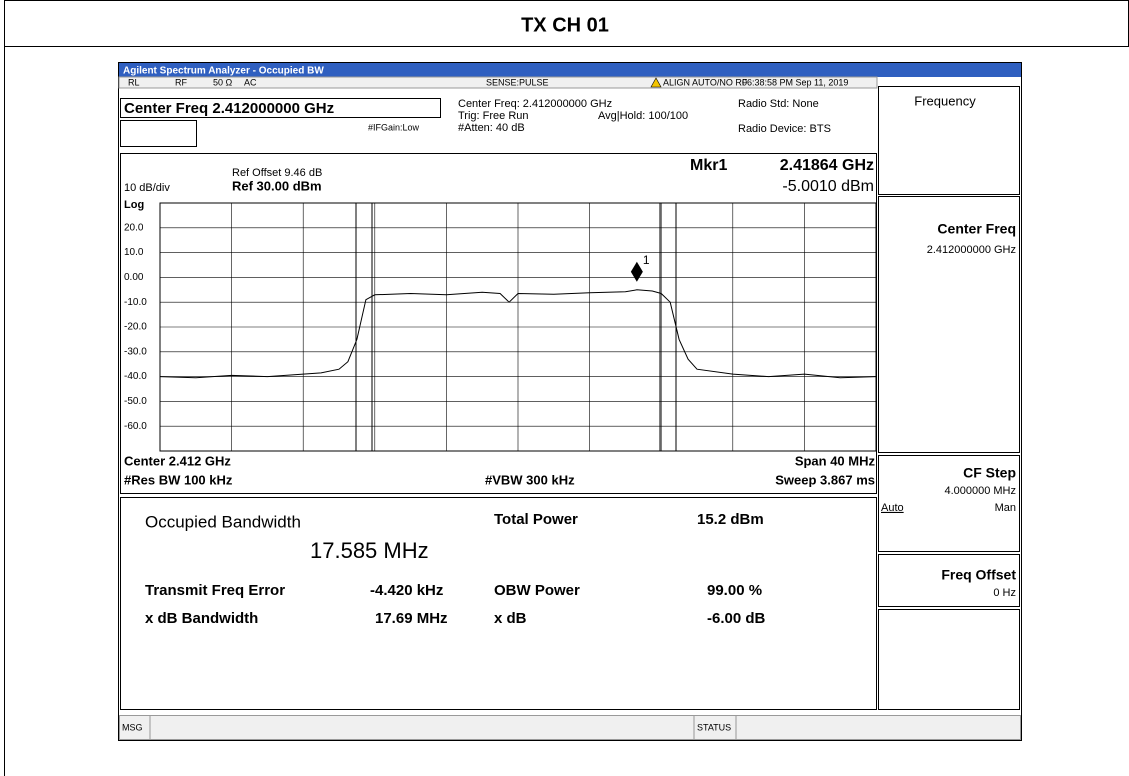 The width and height of the screenshot is (1129, 776). What do you see at coordinates (646, 260) in the screenshot?
I see `marker-label: 1` at bounding box center [646, 260].